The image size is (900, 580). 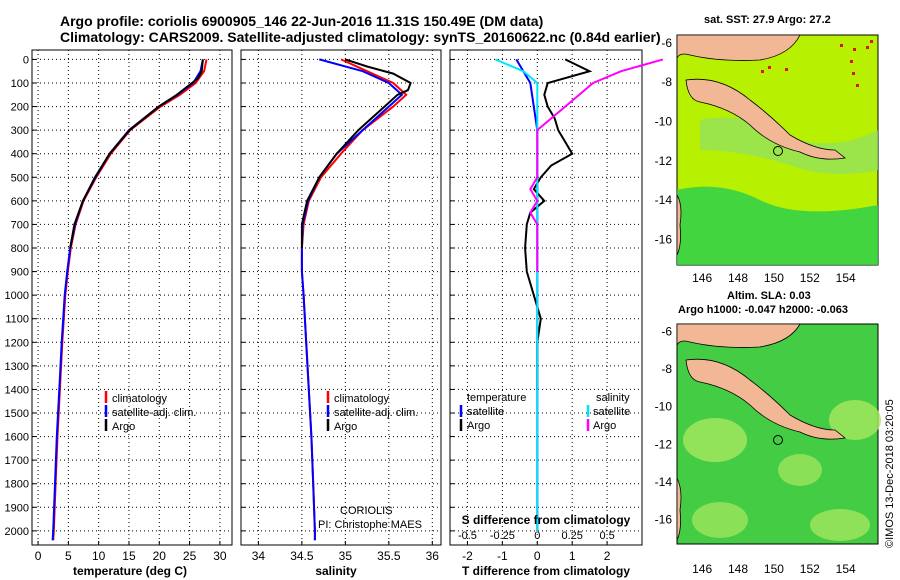 I want to click on sla-map, so click(x=778, y=434).